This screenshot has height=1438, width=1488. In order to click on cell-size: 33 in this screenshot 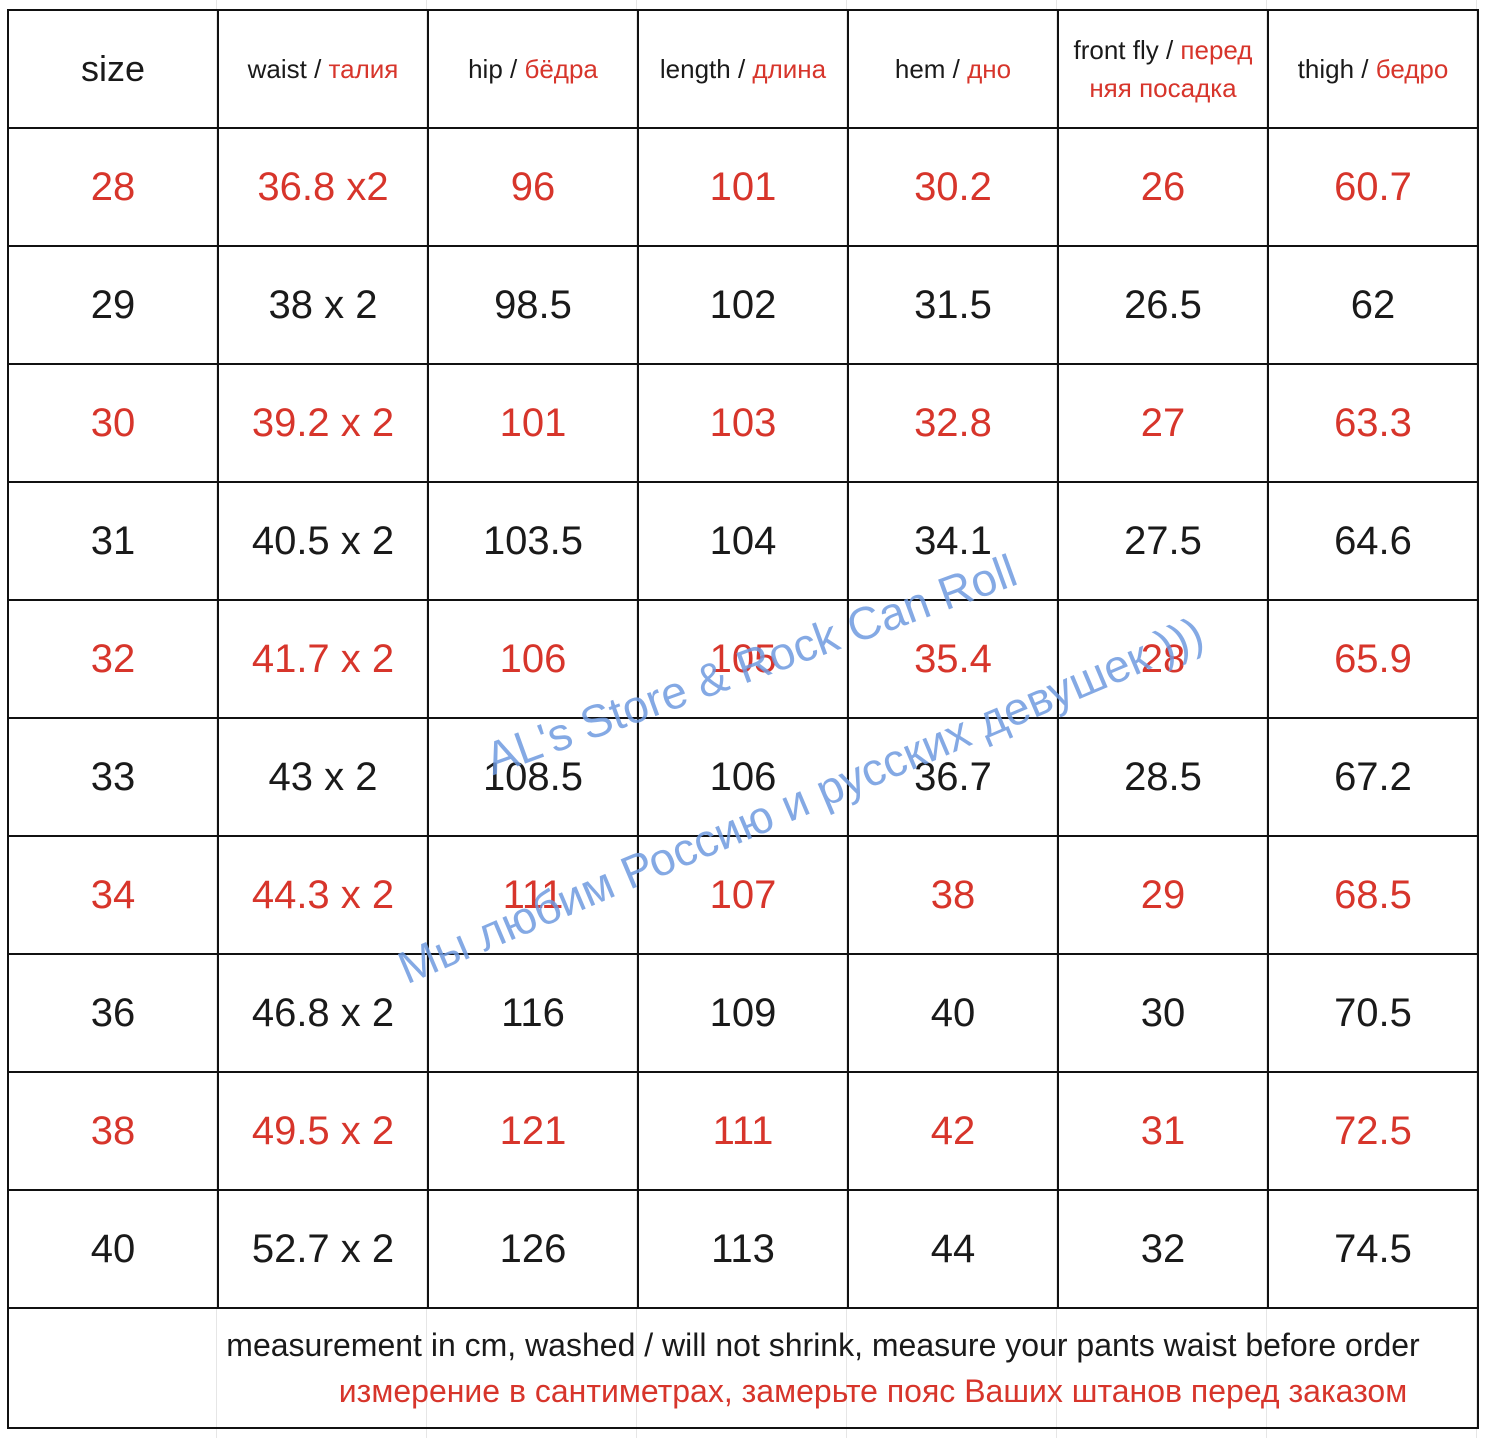, I will do `click(113, 777)`.